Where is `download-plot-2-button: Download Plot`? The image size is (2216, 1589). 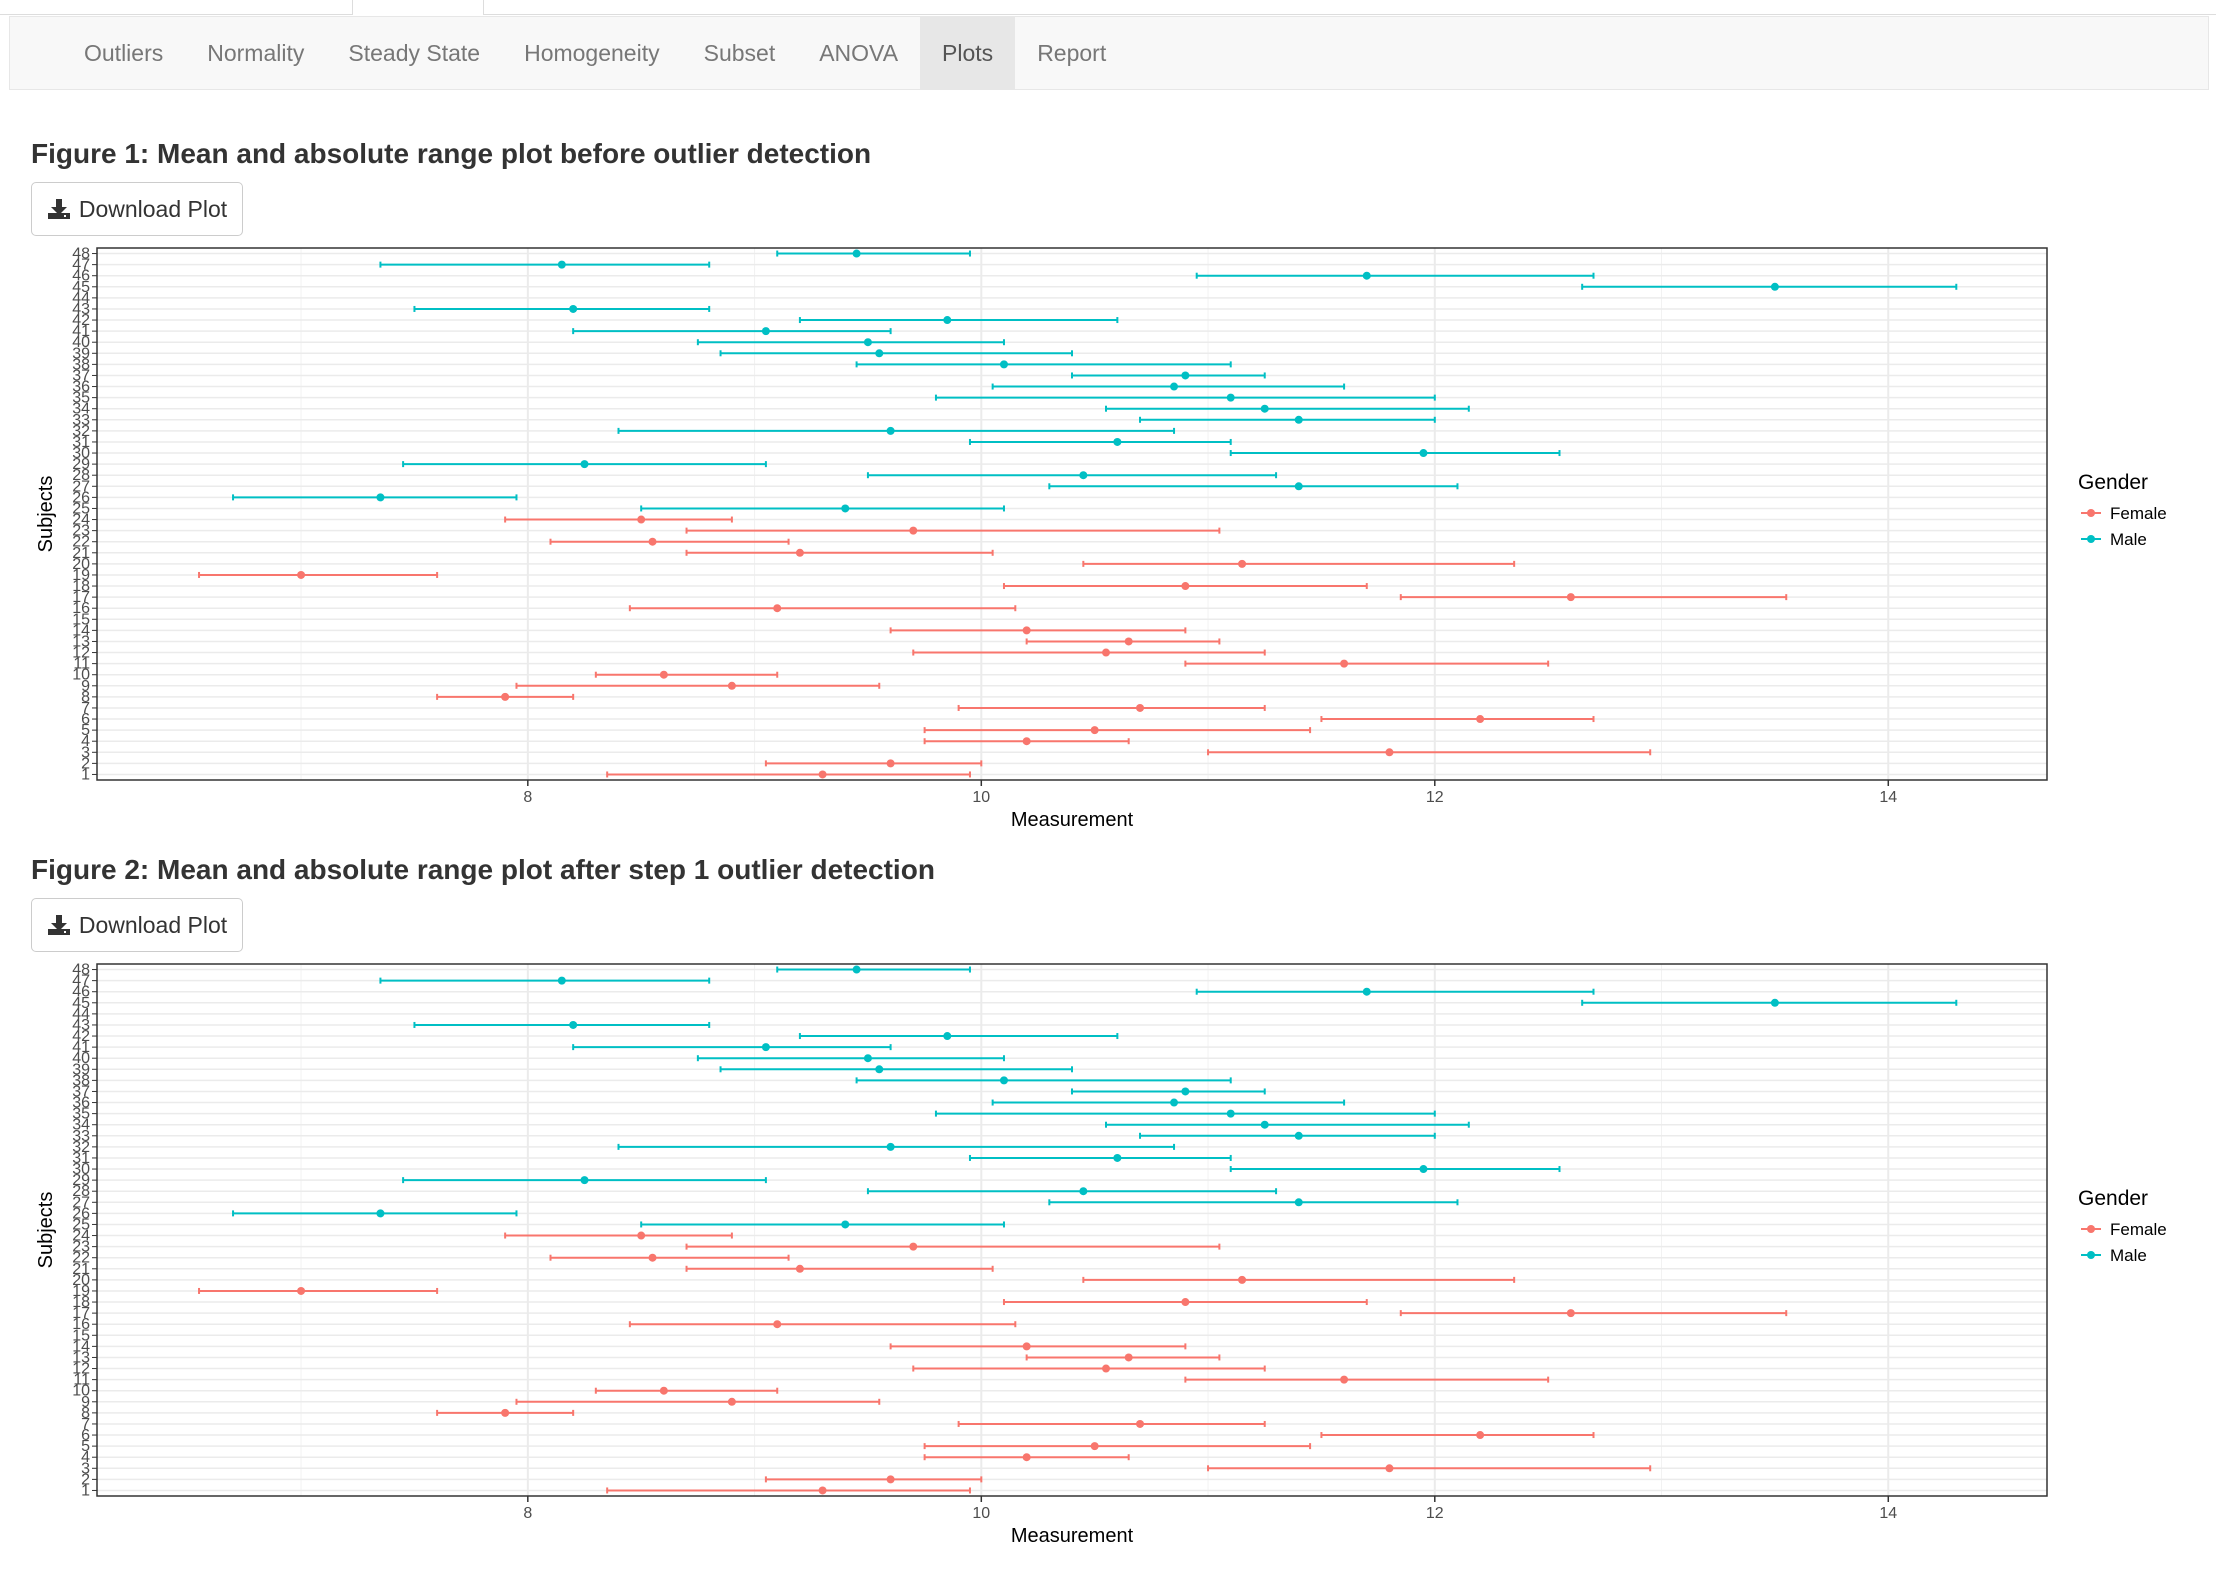
download-plot-2-button: Download Plot is located at coordinates (137, 925).